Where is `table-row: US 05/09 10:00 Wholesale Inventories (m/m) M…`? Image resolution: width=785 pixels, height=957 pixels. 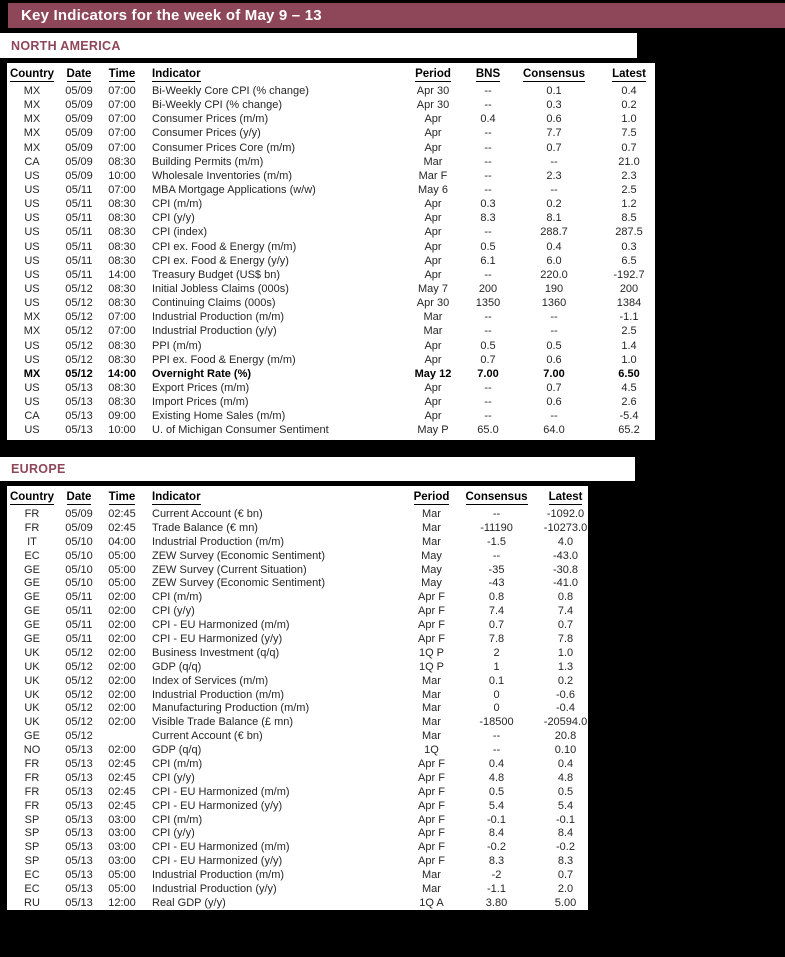 table-row: US 05/09 10:00 Wholesale Inventories (m/m) M… is located at coordinates (335, 176).